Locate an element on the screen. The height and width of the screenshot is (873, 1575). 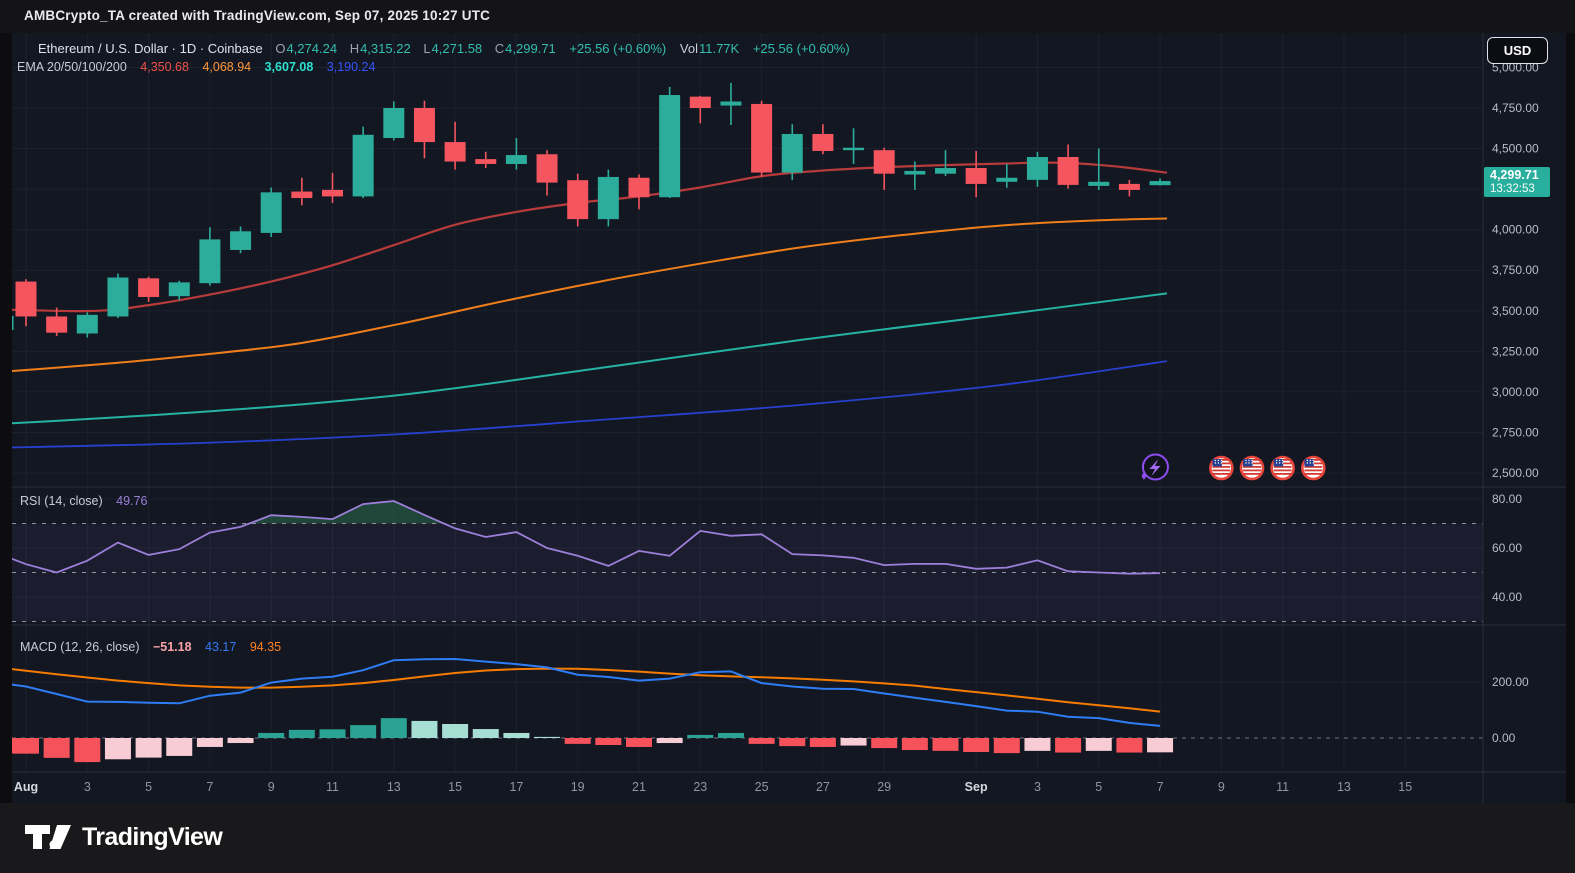
low-label: L is located at coordinates (427, 48).